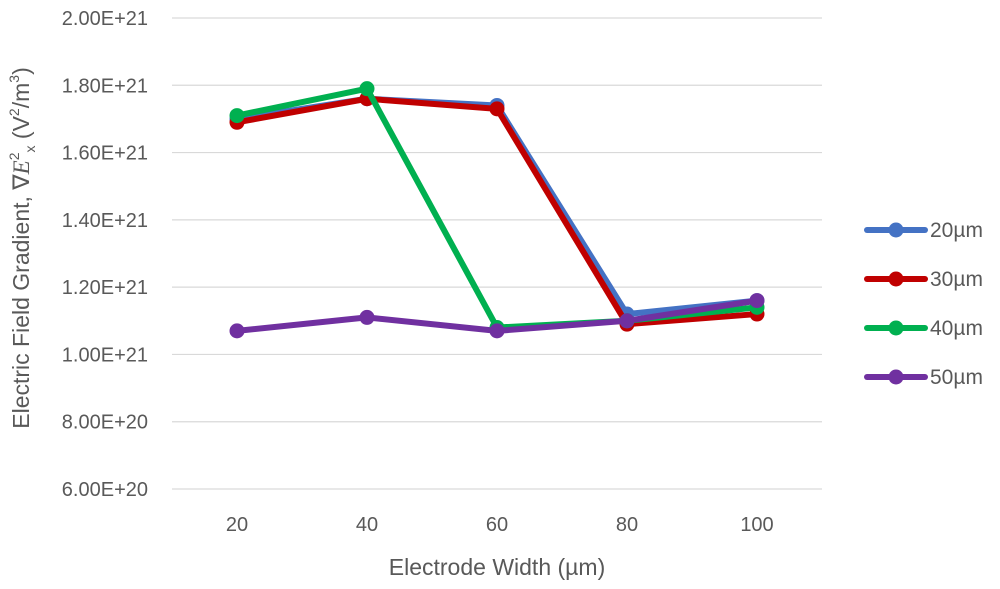 This screenshot has height=589, width=1000. I want to click on x-axis-ticks: 20 40 60 80 100, so click(500, 525).